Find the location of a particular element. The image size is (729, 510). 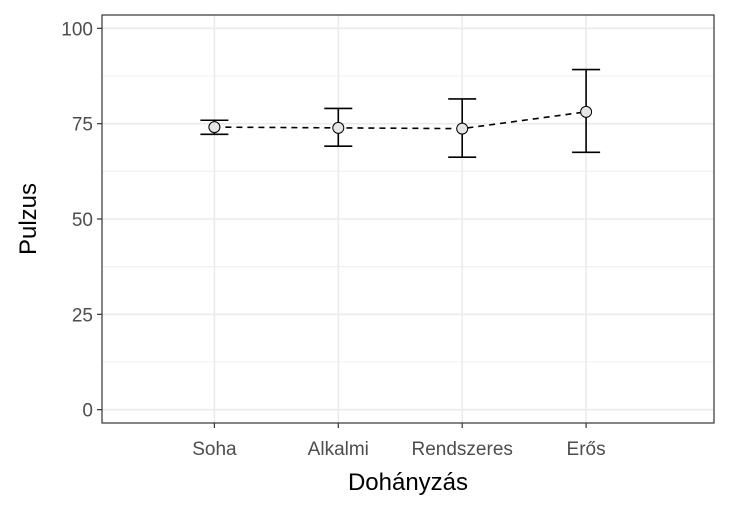

x-axis-title: Dohányzás is located at coordinates (408, 482).